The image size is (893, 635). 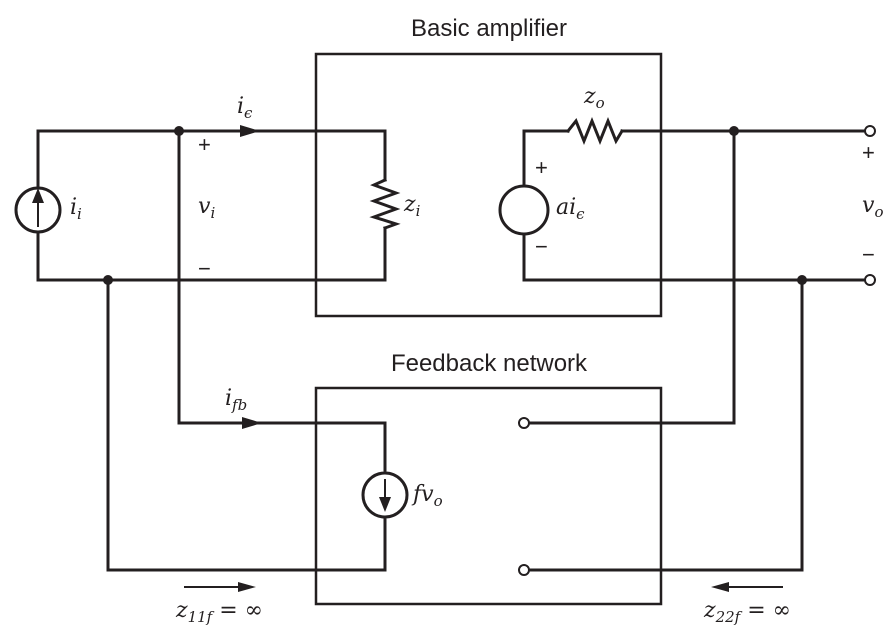 I want to click on feedback-output-top-wire, so click(x=631, y=277).